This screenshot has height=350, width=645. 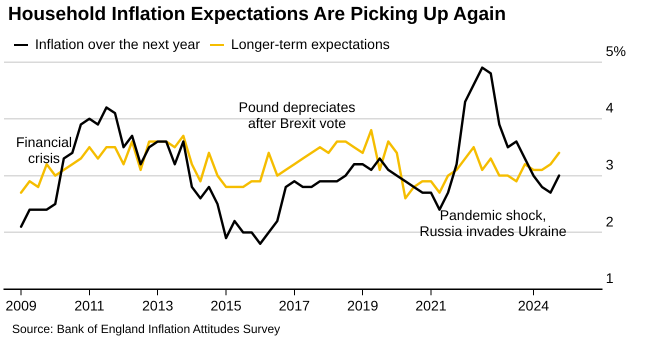 I want to click on x-tick-label: 2019, so click(x=362, y=305).